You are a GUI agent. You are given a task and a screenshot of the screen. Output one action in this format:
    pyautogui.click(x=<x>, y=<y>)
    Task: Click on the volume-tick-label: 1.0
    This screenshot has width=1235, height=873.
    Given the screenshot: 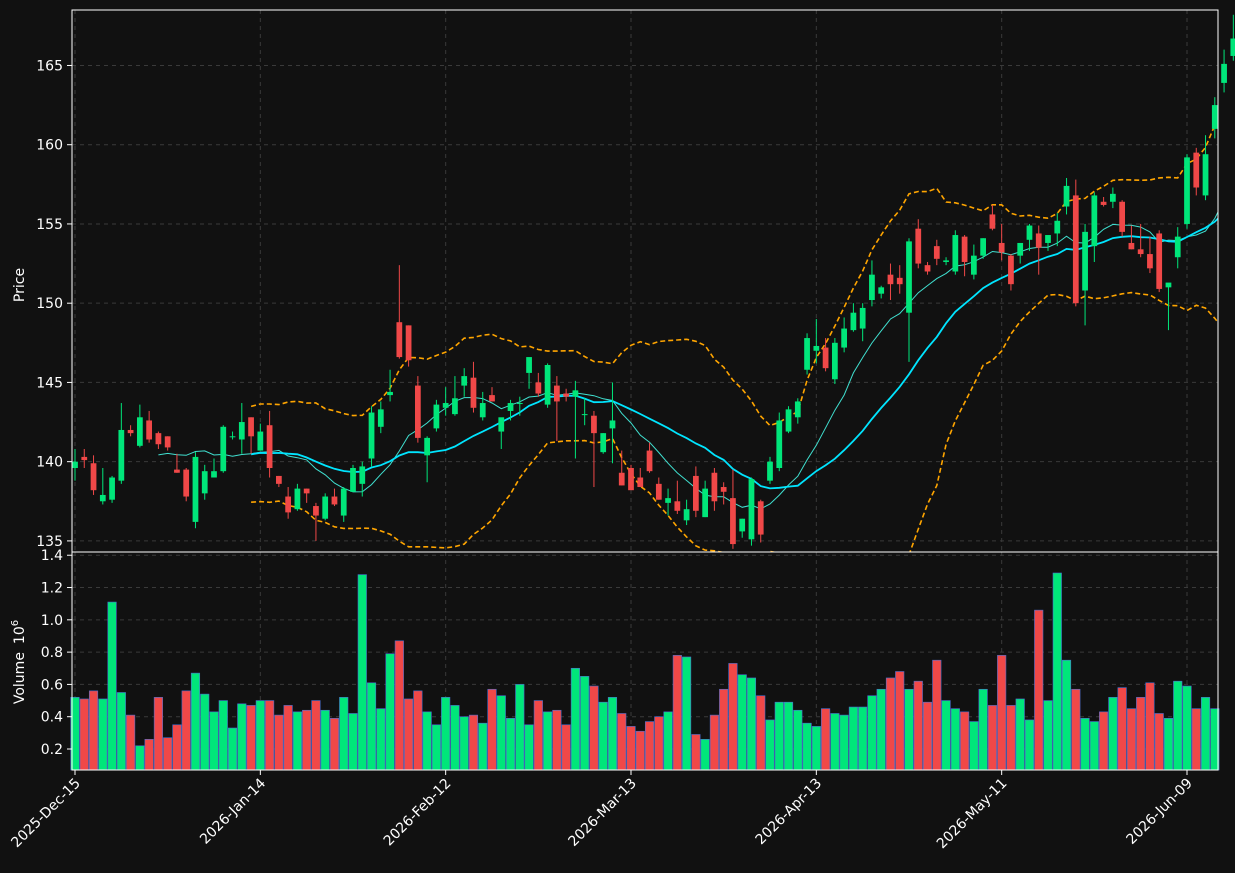 What is the action you would take?
    pyautogui.click(x=52, y=621)
    